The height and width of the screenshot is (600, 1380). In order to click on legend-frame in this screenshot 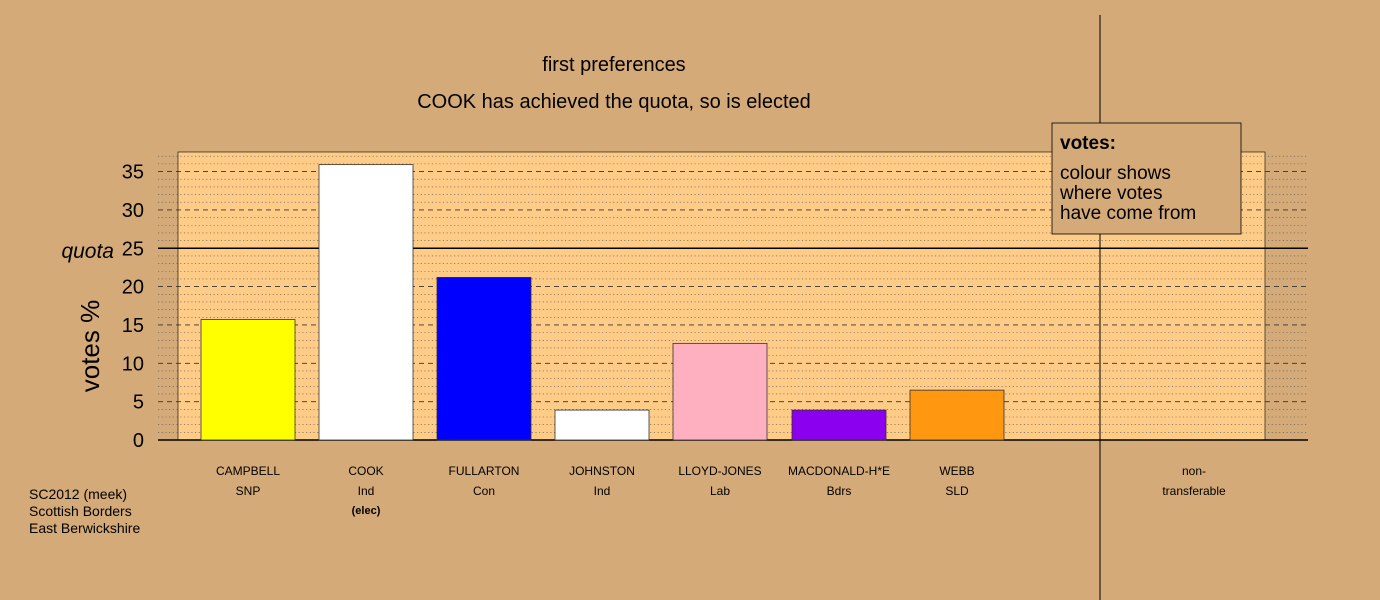, I will do `click(1146, 178)`.